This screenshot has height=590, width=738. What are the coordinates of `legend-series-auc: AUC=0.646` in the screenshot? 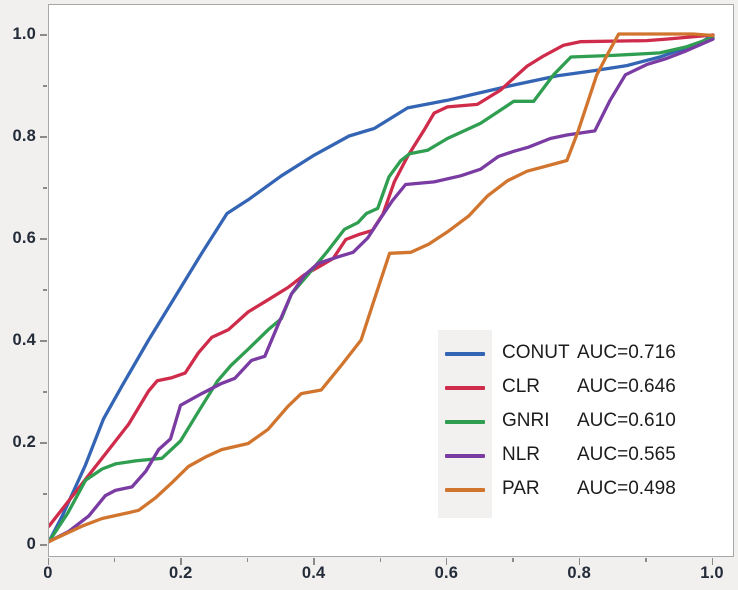 It's located at (626, 386).